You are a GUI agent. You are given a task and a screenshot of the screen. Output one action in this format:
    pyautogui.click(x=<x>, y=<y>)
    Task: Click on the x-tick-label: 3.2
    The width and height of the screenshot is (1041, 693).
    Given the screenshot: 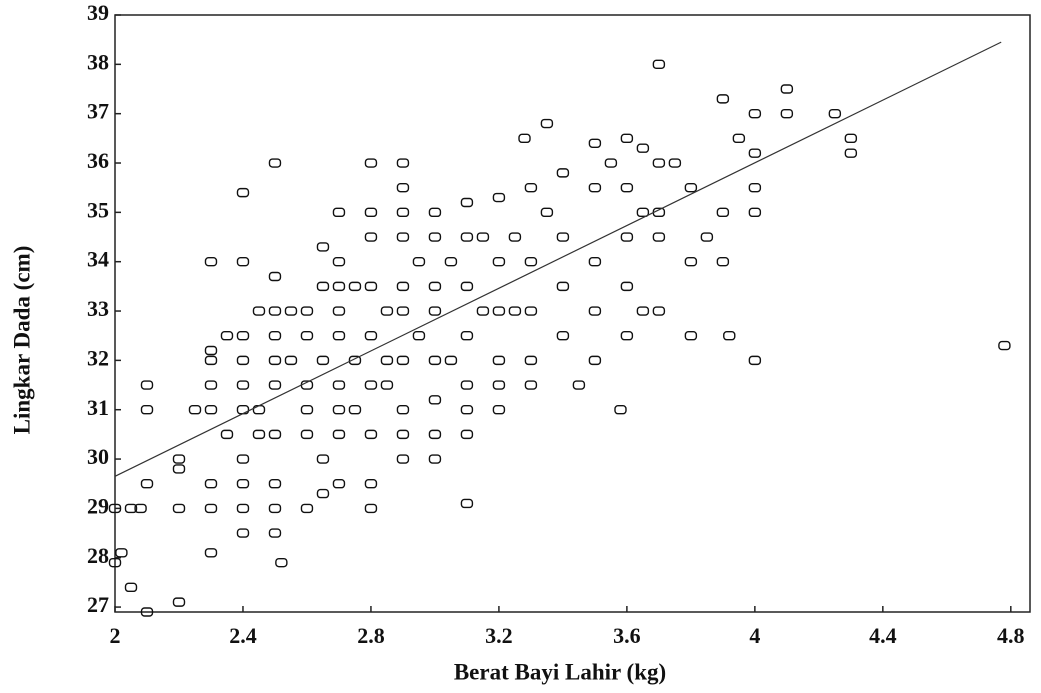 What is the action you would take?
    pyautogui.click(x=499, y=635)
    